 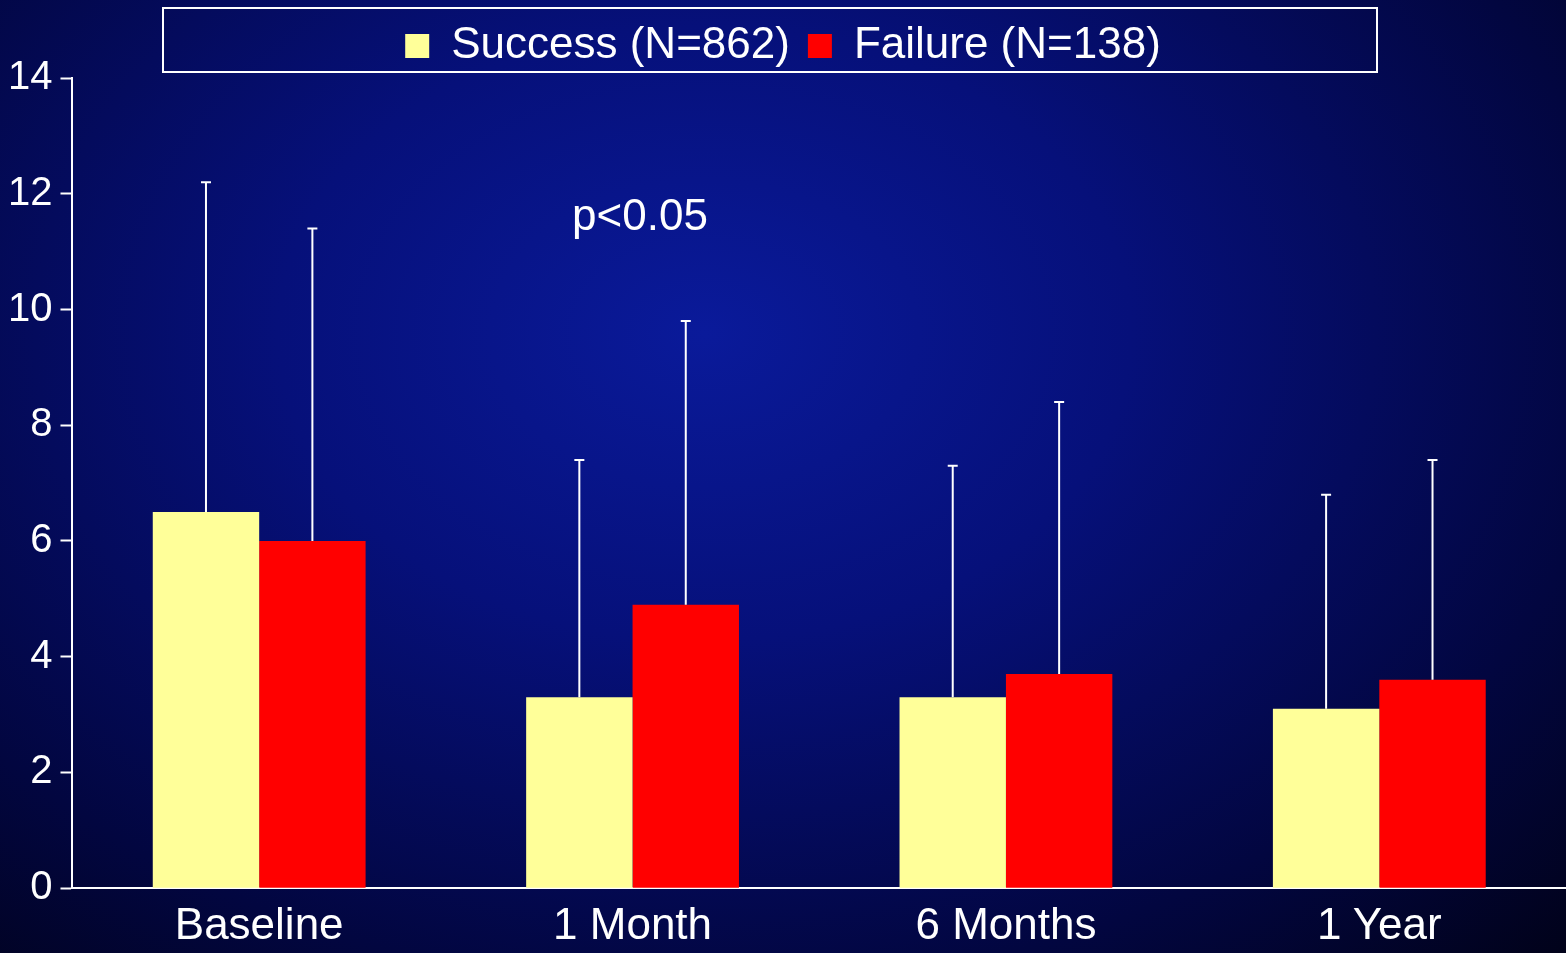 I want to click on y-tick-label: 2, so click(x=41, y=769).